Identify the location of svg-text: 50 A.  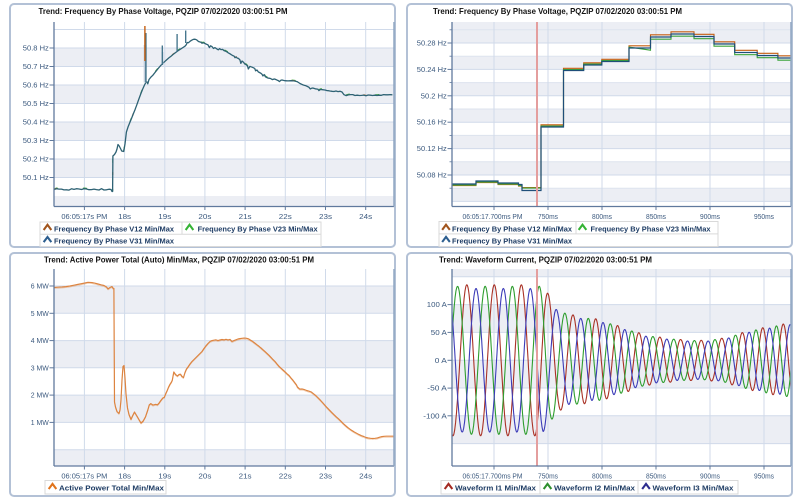
(439, 333).